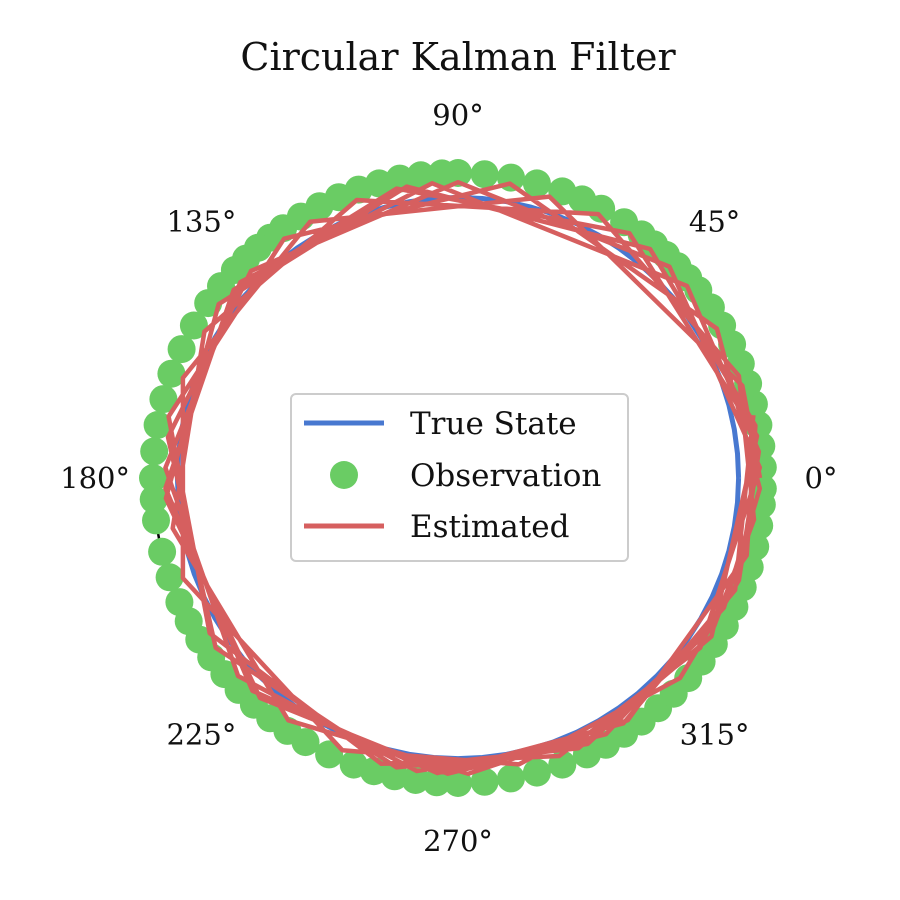  Describe the element at coordinates (458, 841) in the screenshot. I see `angular-tick-label: 270°` at that location.